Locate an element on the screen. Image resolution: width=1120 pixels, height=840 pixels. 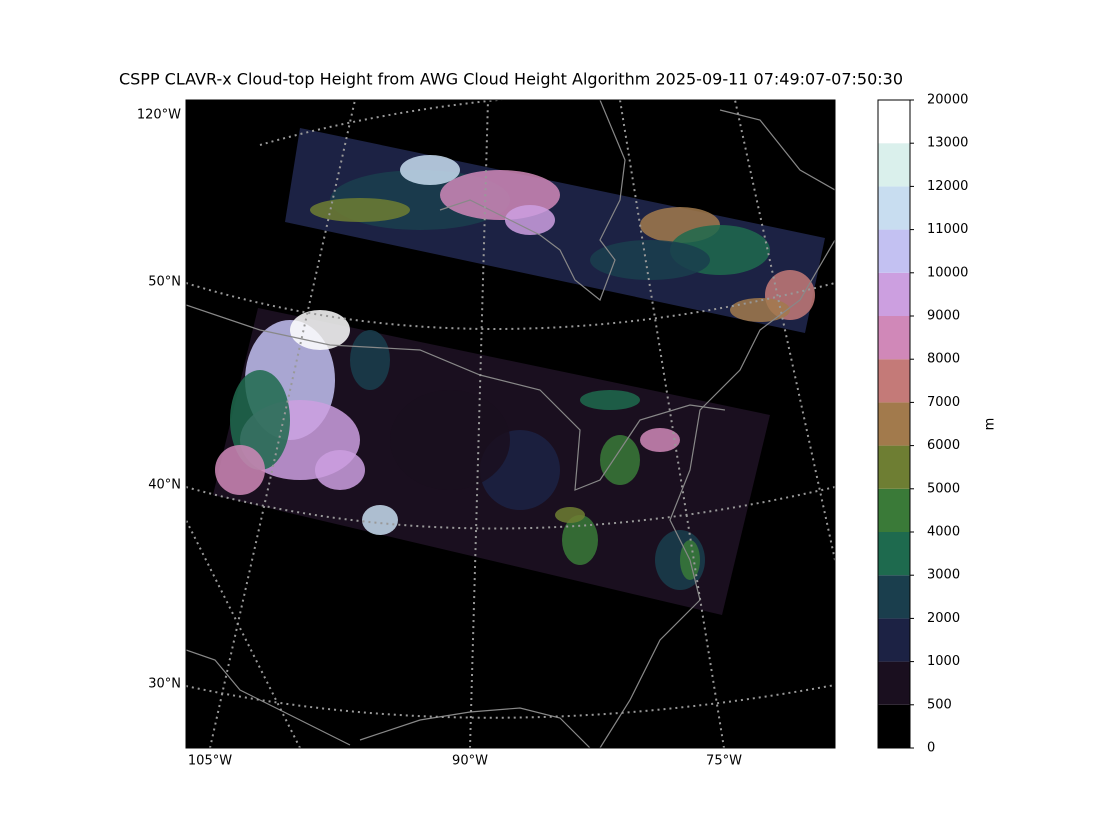
colorbar-tick-label: 11000 is located at coordinates (947, 229).